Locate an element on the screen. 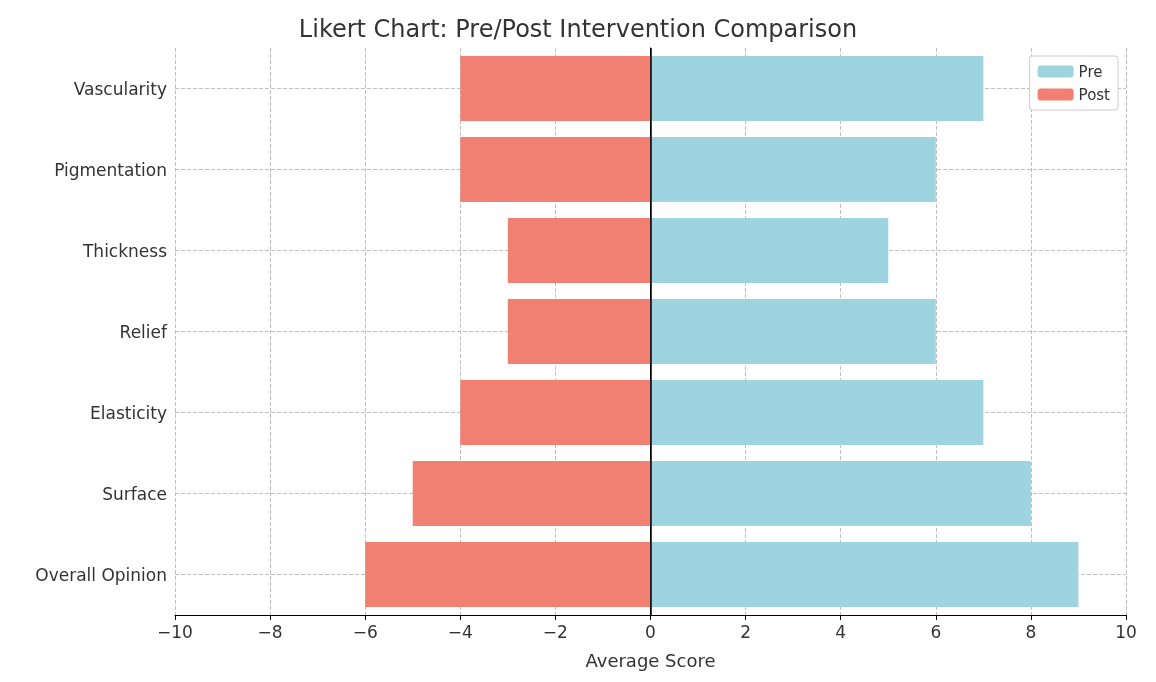 The height and width of the screenshot is (682, 1156). y-tick-label: Vascularity is located at coordinates (120, 88).